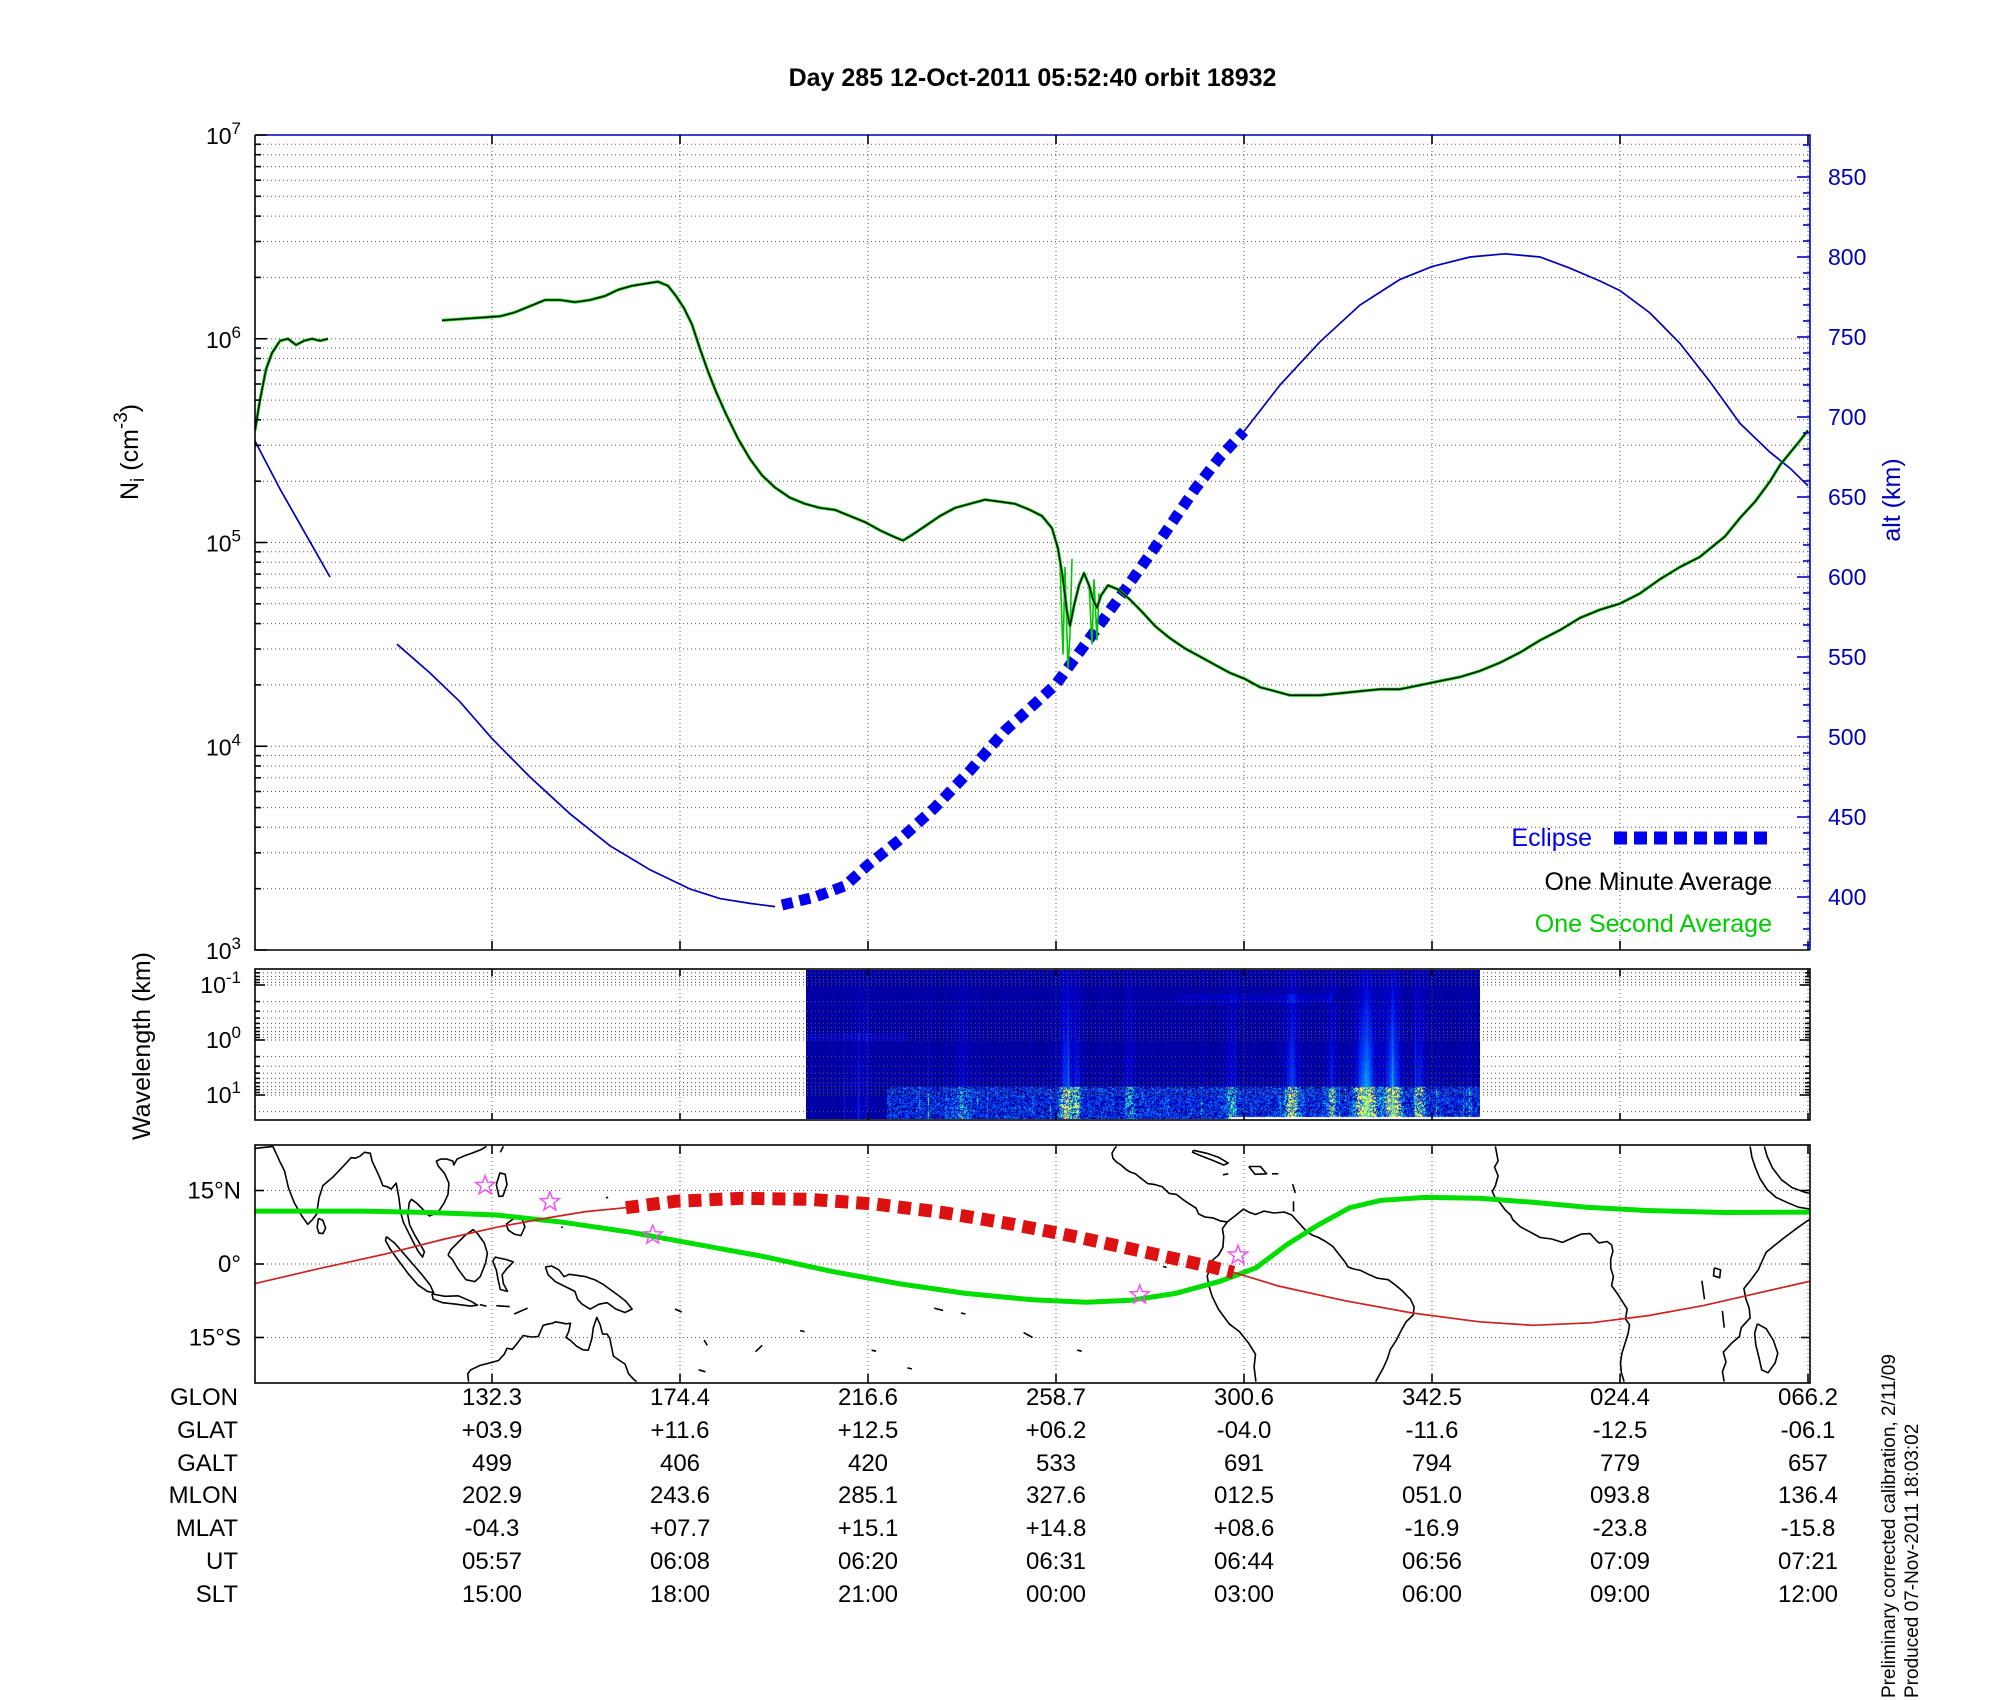 This screenshot has height=1700, width=2000. Describe the element at coordinates (1808, 1430) in the screenshot. I see `table-cell: -06.1` at that location.